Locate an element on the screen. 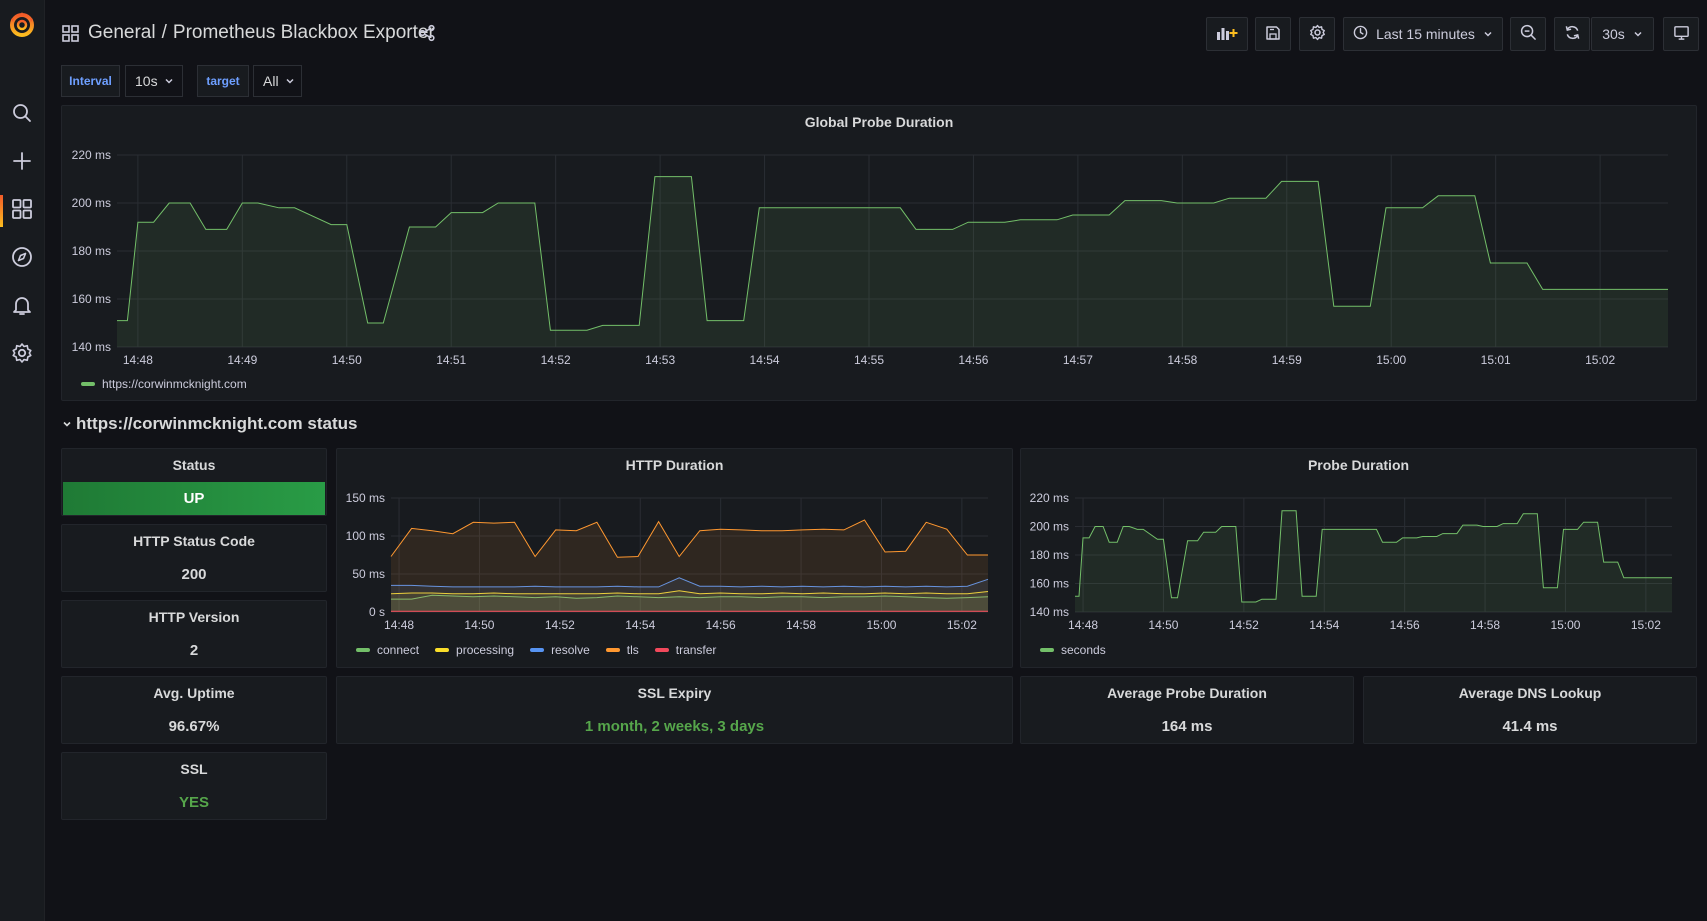 The width and height of the screenshot is (1707, 921). panel-title: Average Probe Duration is located at coordinates (1187, 693).